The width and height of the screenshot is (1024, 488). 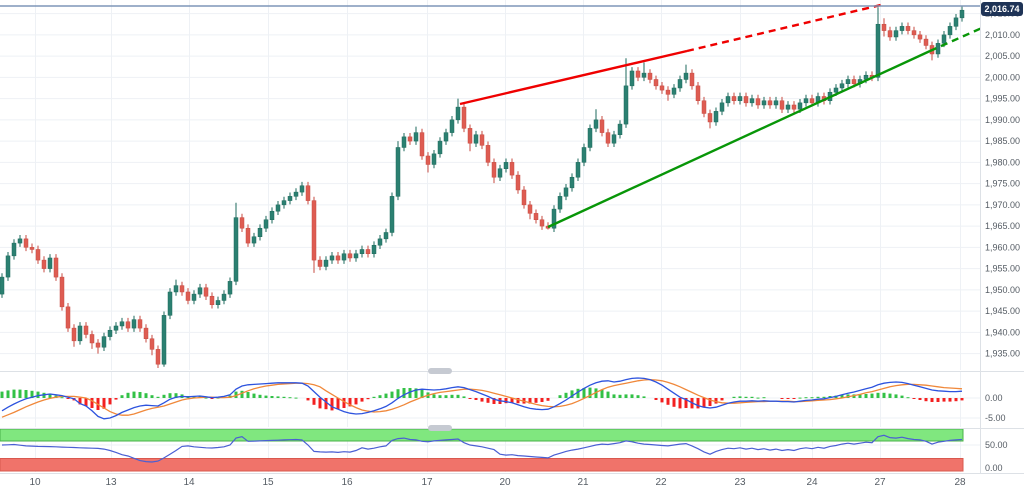 I want to click on macd-axis-label: 0.00, so click(x=994, y=398).